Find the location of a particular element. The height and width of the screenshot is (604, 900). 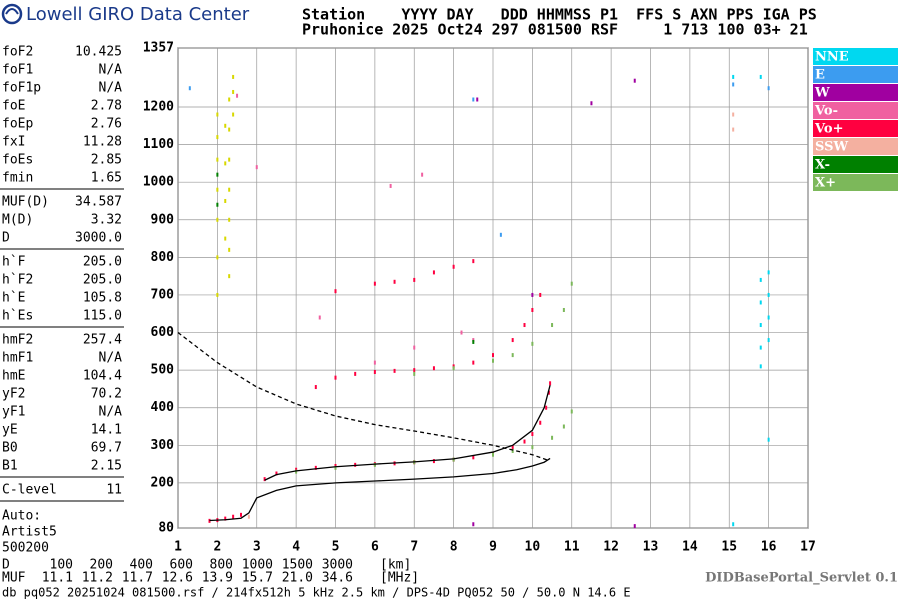

x-tick-label: 3 is located at coordinates (257, 547).